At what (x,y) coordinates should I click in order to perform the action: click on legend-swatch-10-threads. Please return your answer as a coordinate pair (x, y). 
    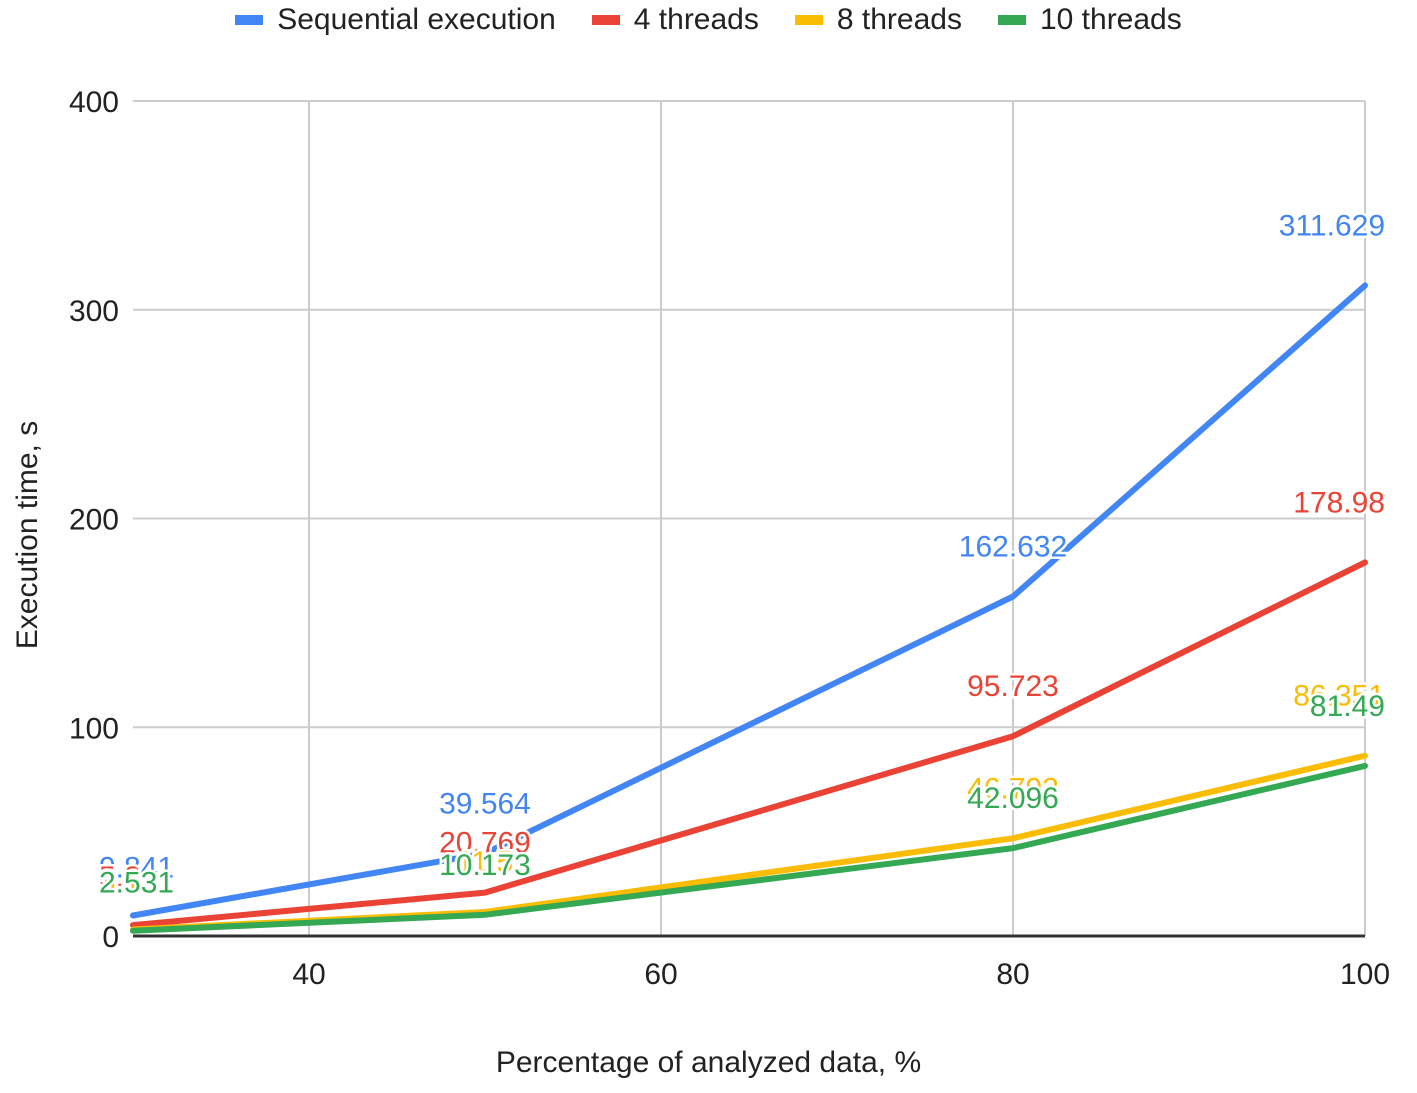
    Looking at the image, I should click on (1011, 20).